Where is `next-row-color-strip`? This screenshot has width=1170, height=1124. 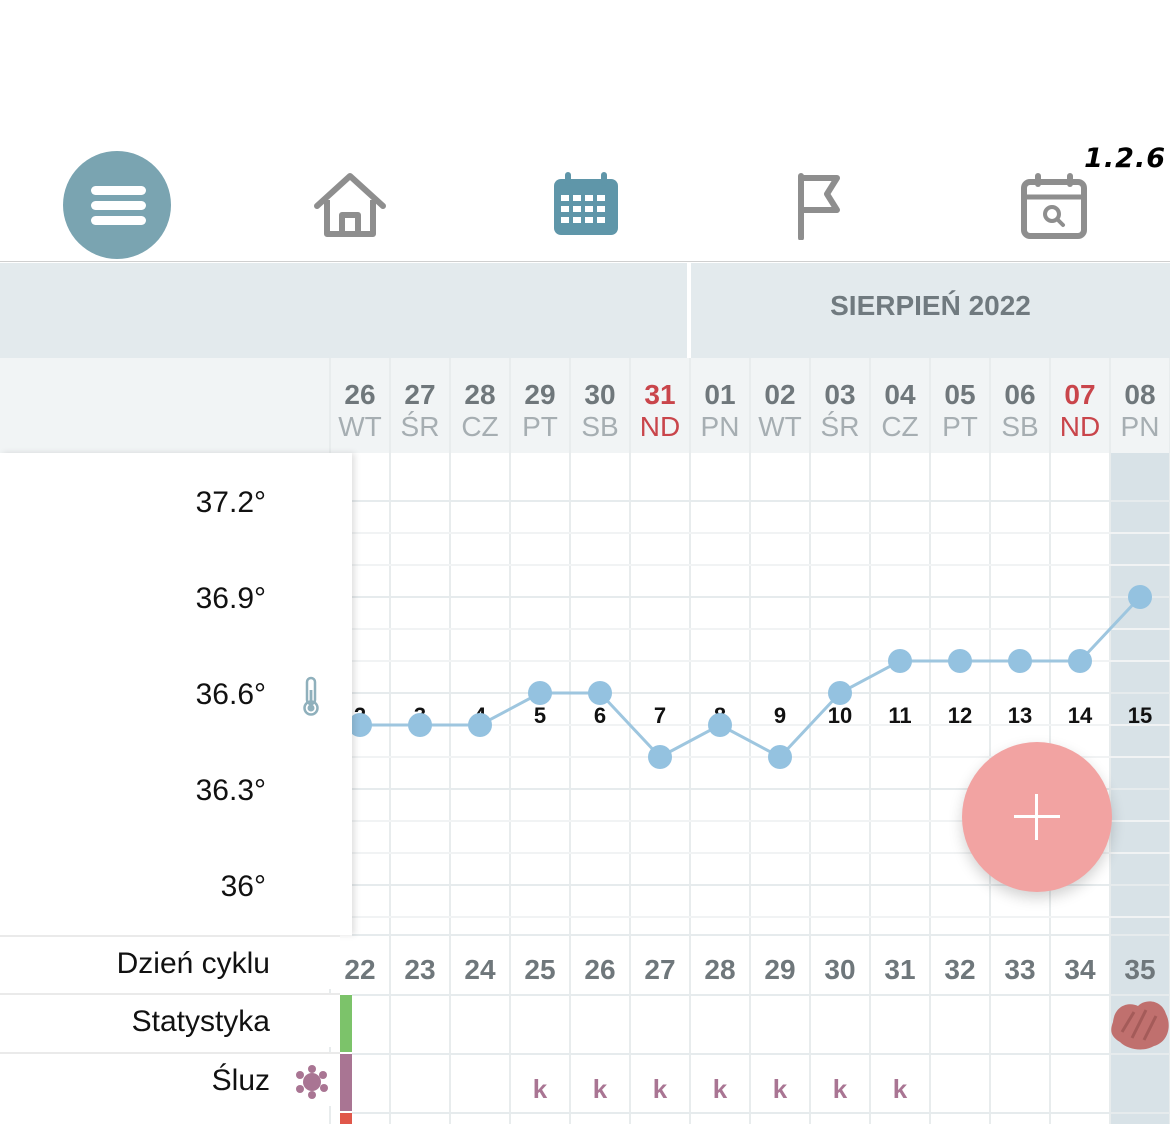
next-row-color-strip is located at coordinates (346, 1118).